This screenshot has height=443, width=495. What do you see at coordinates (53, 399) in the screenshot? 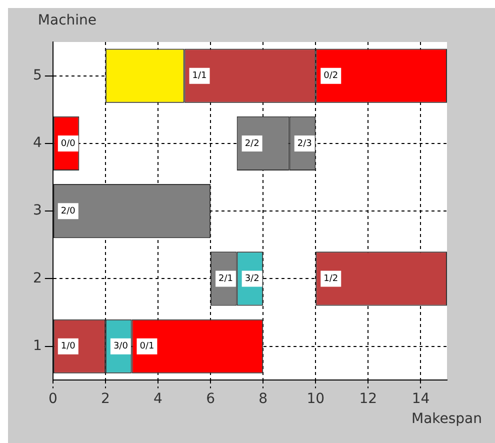
I see `x-tick-label: 0` at bounding box center [53, 399].